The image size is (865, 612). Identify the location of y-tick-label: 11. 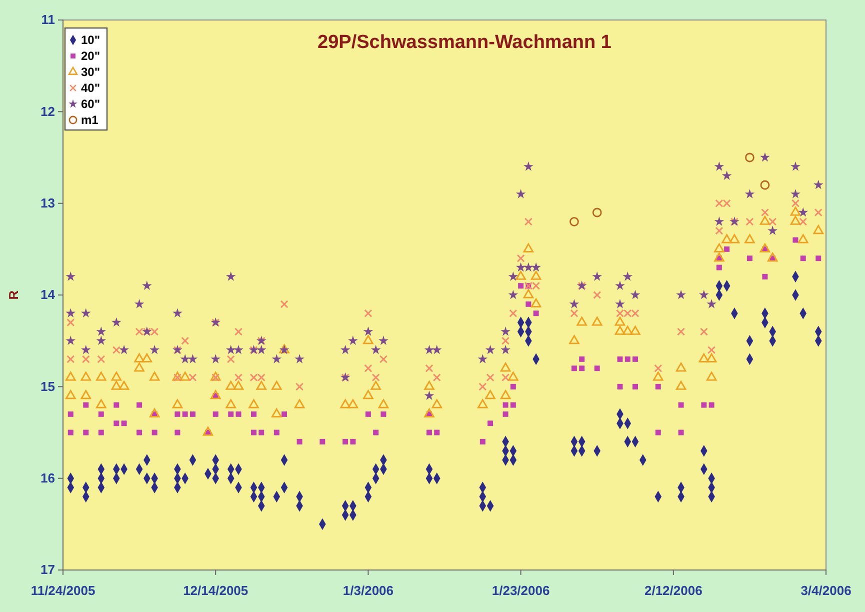
(48, 20).